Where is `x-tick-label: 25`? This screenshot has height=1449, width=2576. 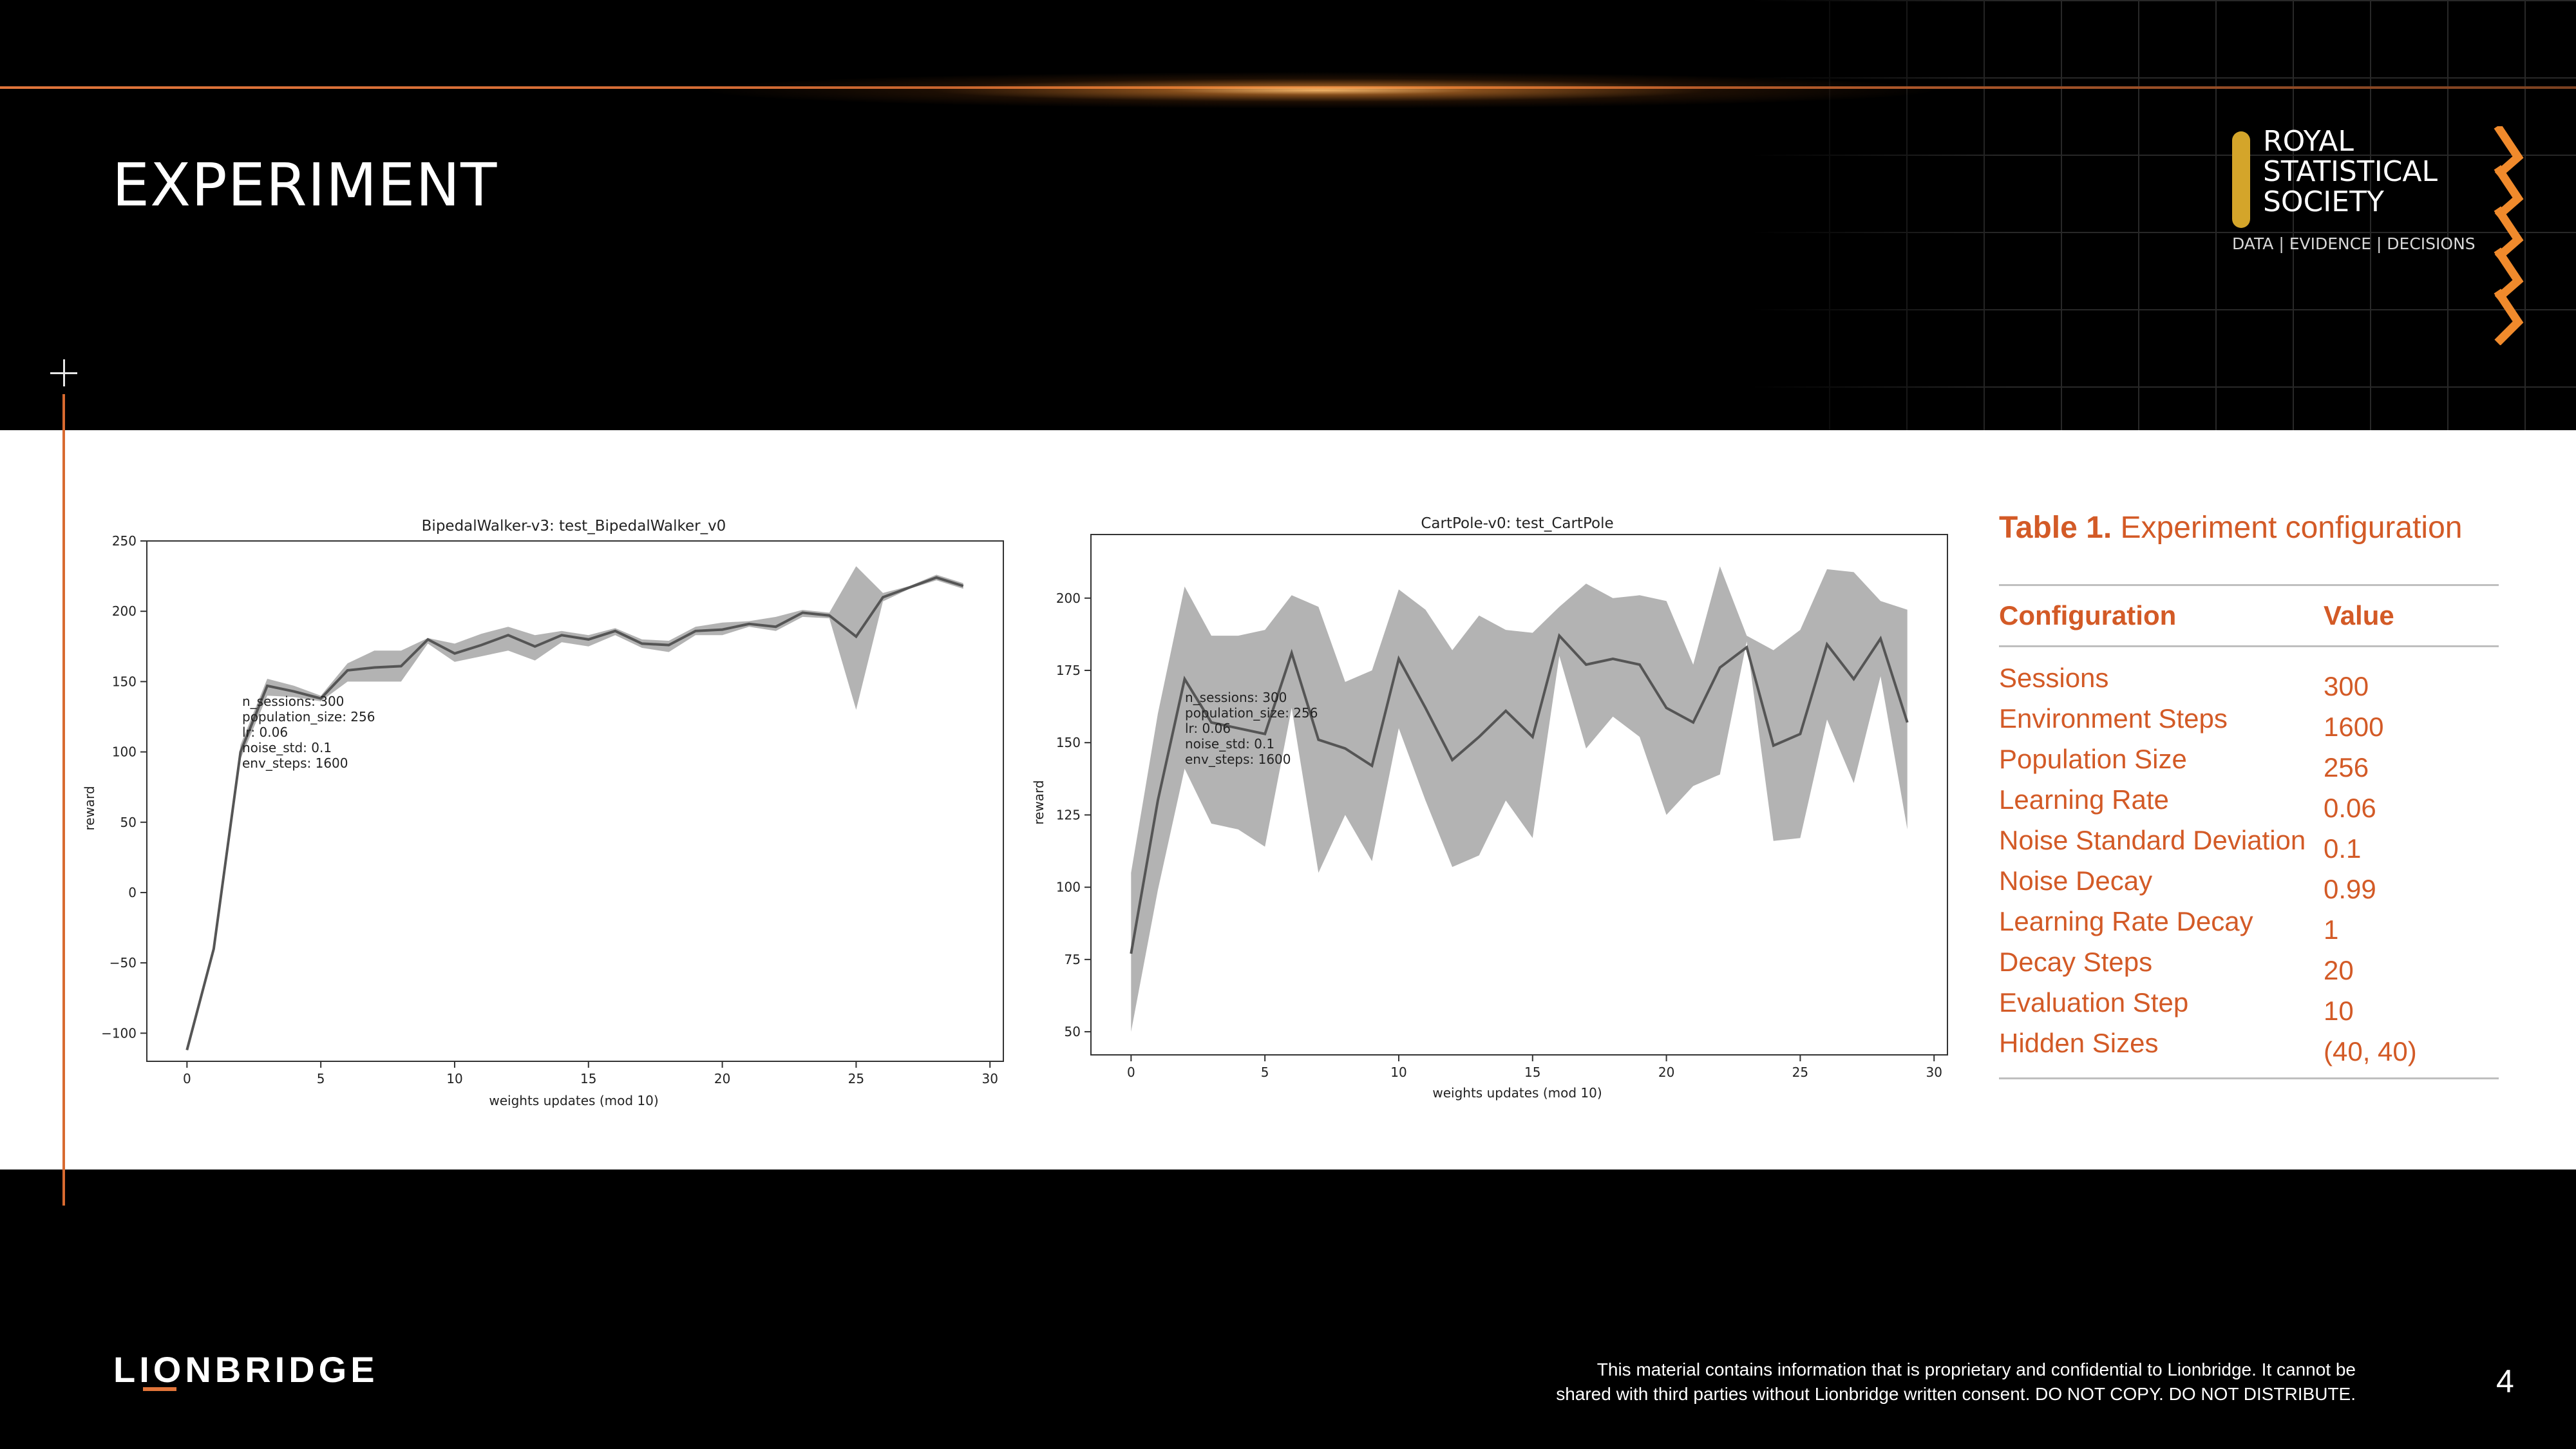 x-tick-label: 25 is located at coordinates (856, 1078).